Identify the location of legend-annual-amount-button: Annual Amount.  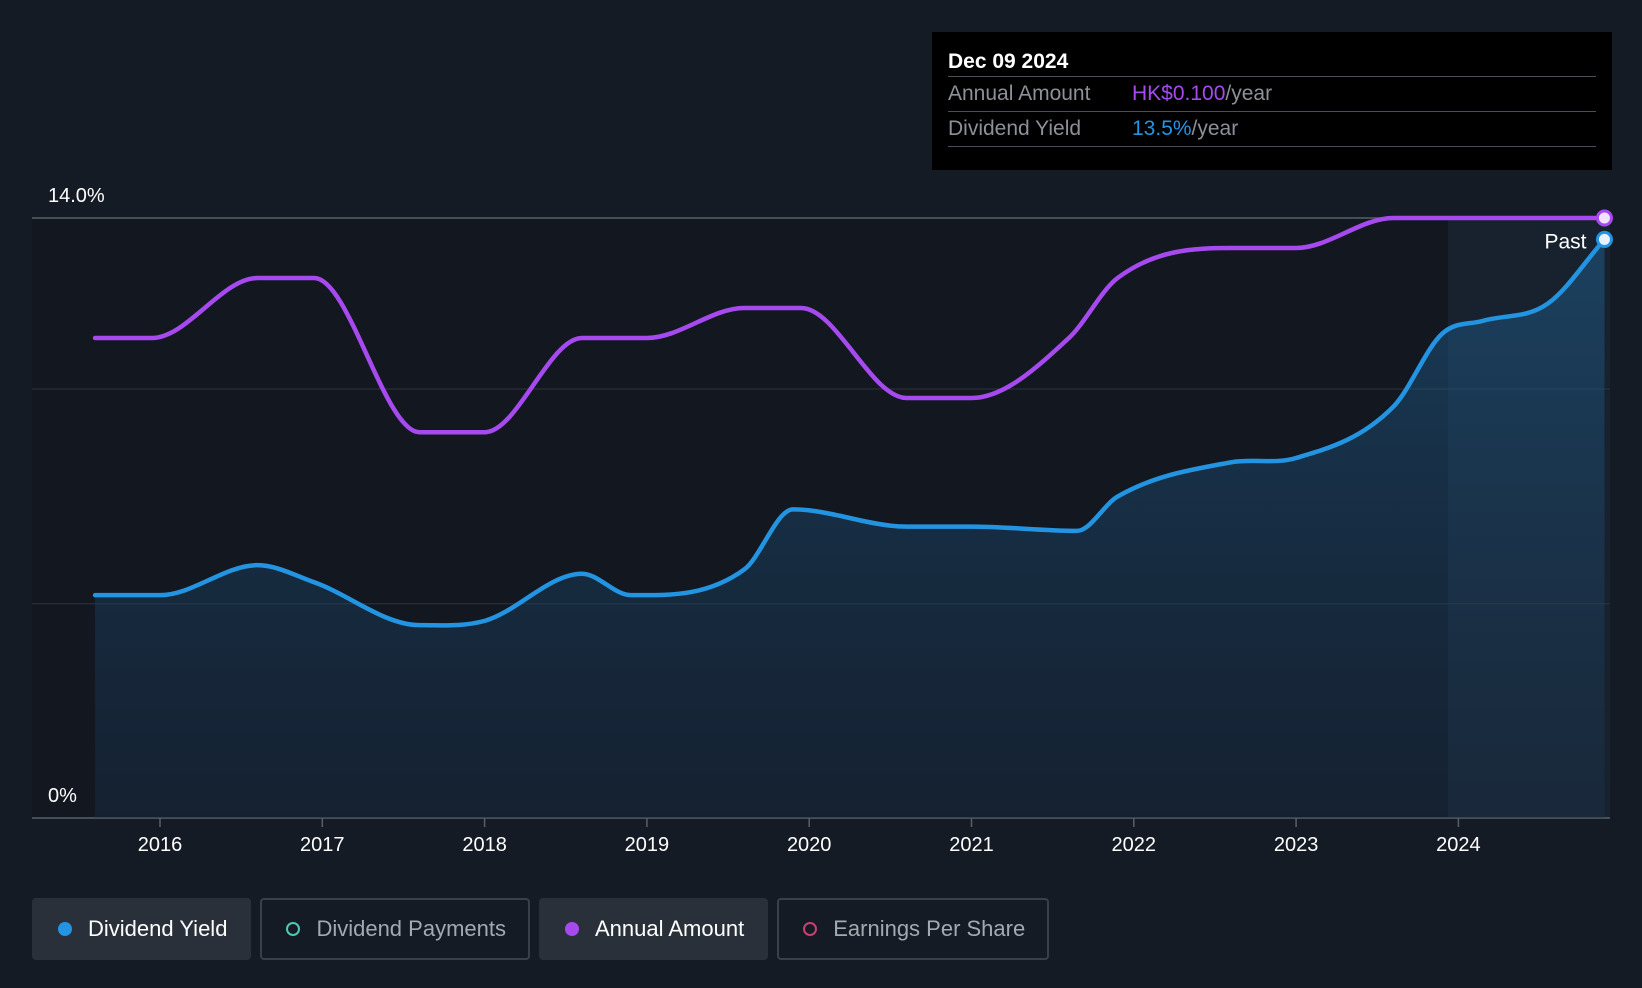
(653, 929).